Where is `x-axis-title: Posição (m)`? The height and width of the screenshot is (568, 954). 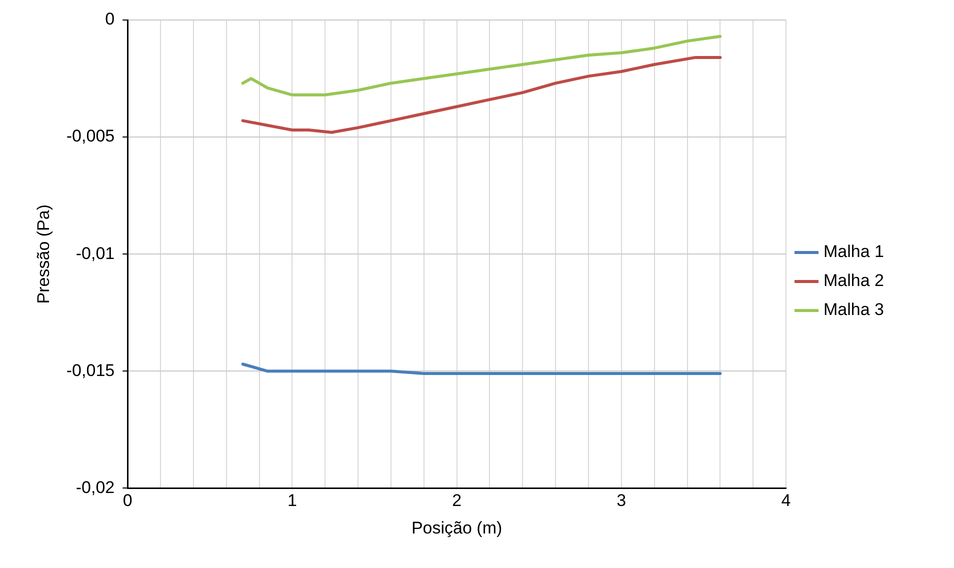 x-axis-title: Posição (m) is located at coordinates (456, 528).